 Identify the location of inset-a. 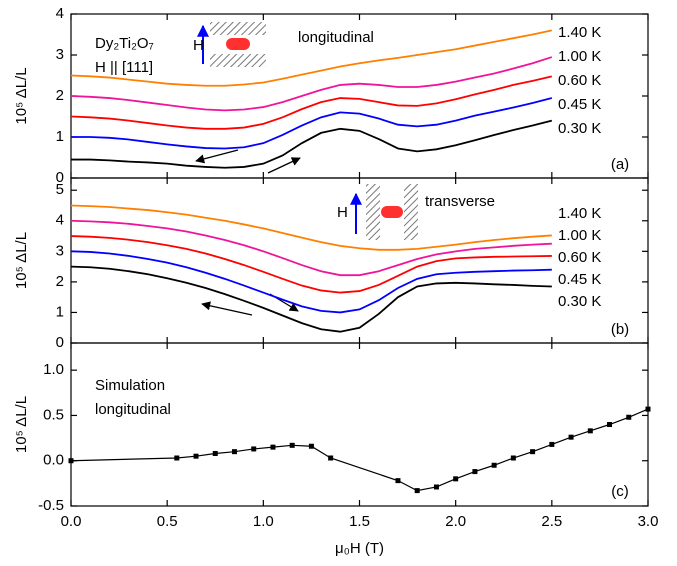
(231, 44).